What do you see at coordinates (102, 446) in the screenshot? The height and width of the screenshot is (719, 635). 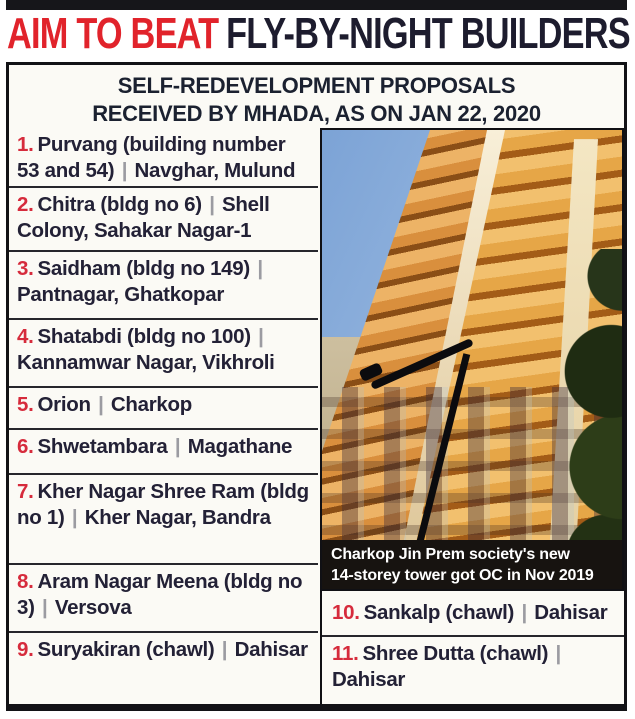 I see `item-name: Shwetambara` at bounding box center [102, 446].